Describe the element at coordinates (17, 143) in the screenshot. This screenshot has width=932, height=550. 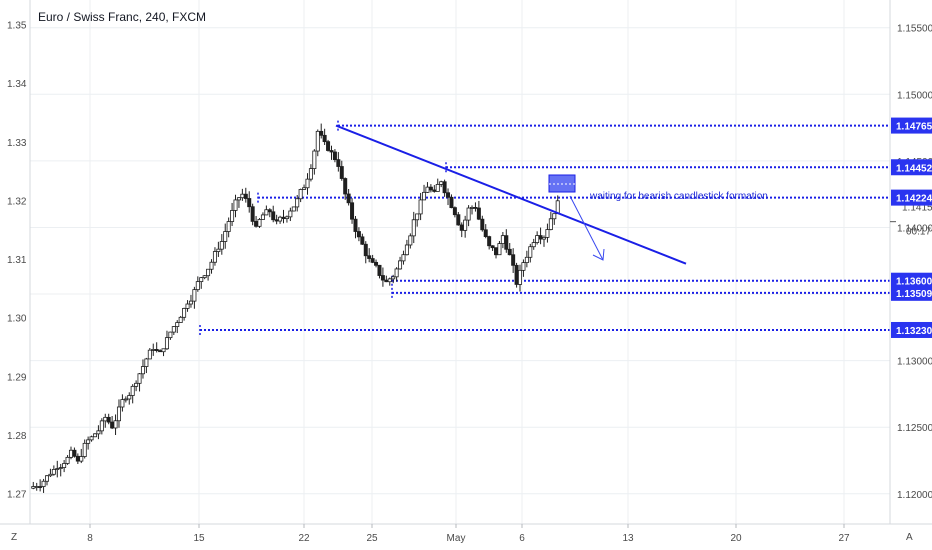
I see `left-axis-tick-label: 1.33` at that location.